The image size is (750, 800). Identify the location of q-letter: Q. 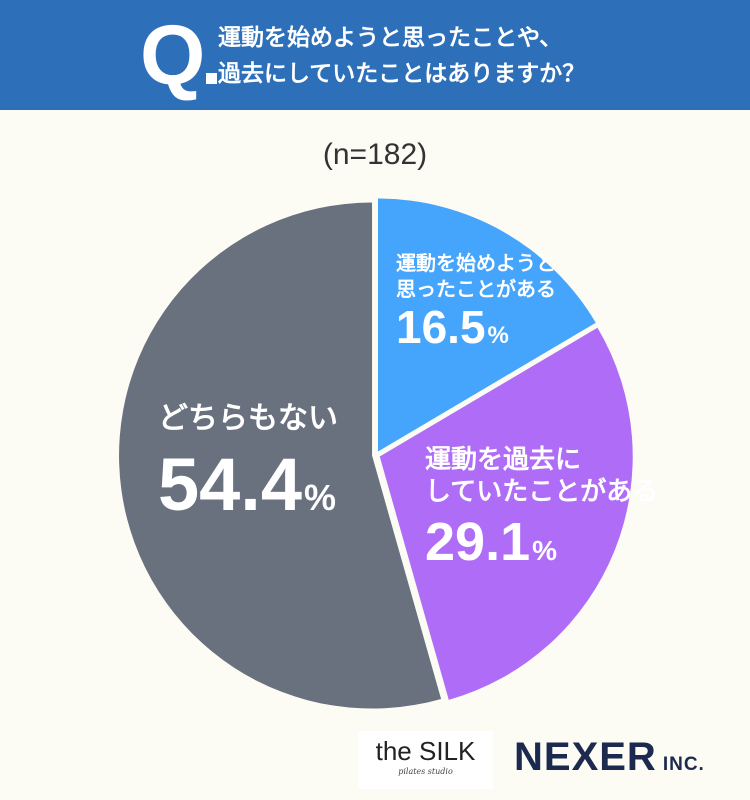
(172, 55).